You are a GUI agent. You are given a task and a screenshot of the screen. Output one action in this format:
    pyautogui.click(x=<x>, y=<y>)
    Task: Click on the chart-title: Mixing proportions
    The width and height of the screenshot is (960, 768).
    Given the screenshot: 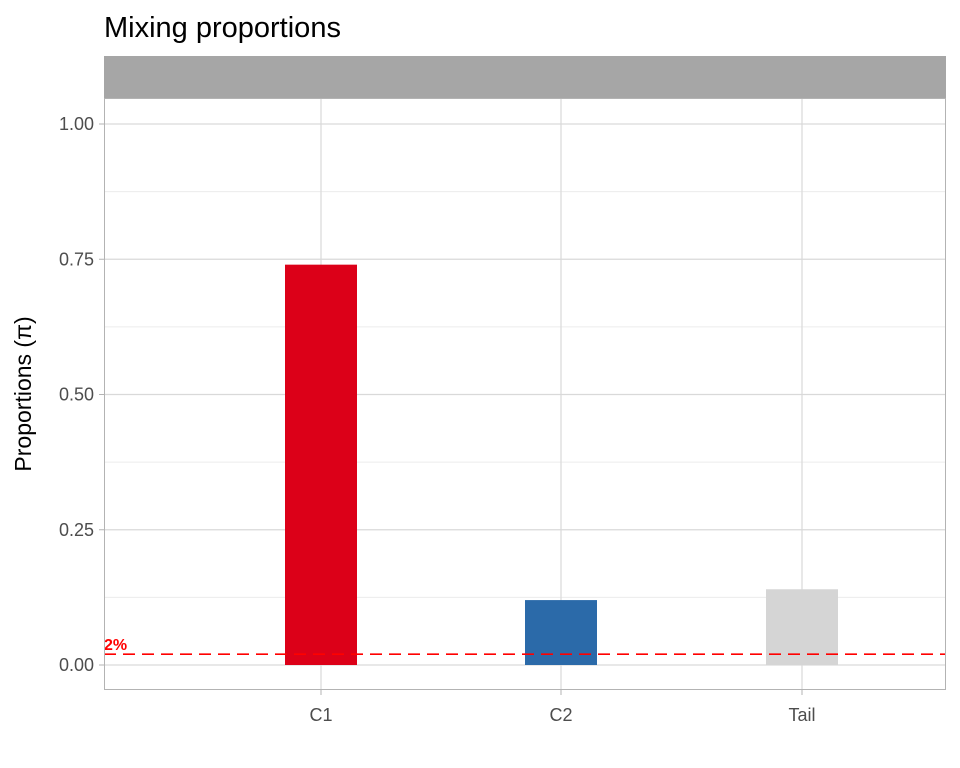 What is the action you would take?
    pyautogui.click(x=222, y=28)
    